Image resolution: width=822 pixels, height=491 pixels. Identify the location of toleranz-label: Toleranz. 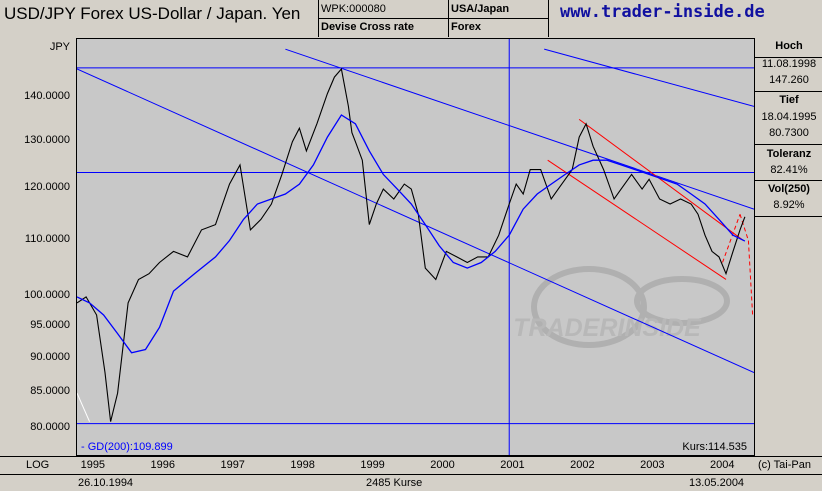
(789, 154).